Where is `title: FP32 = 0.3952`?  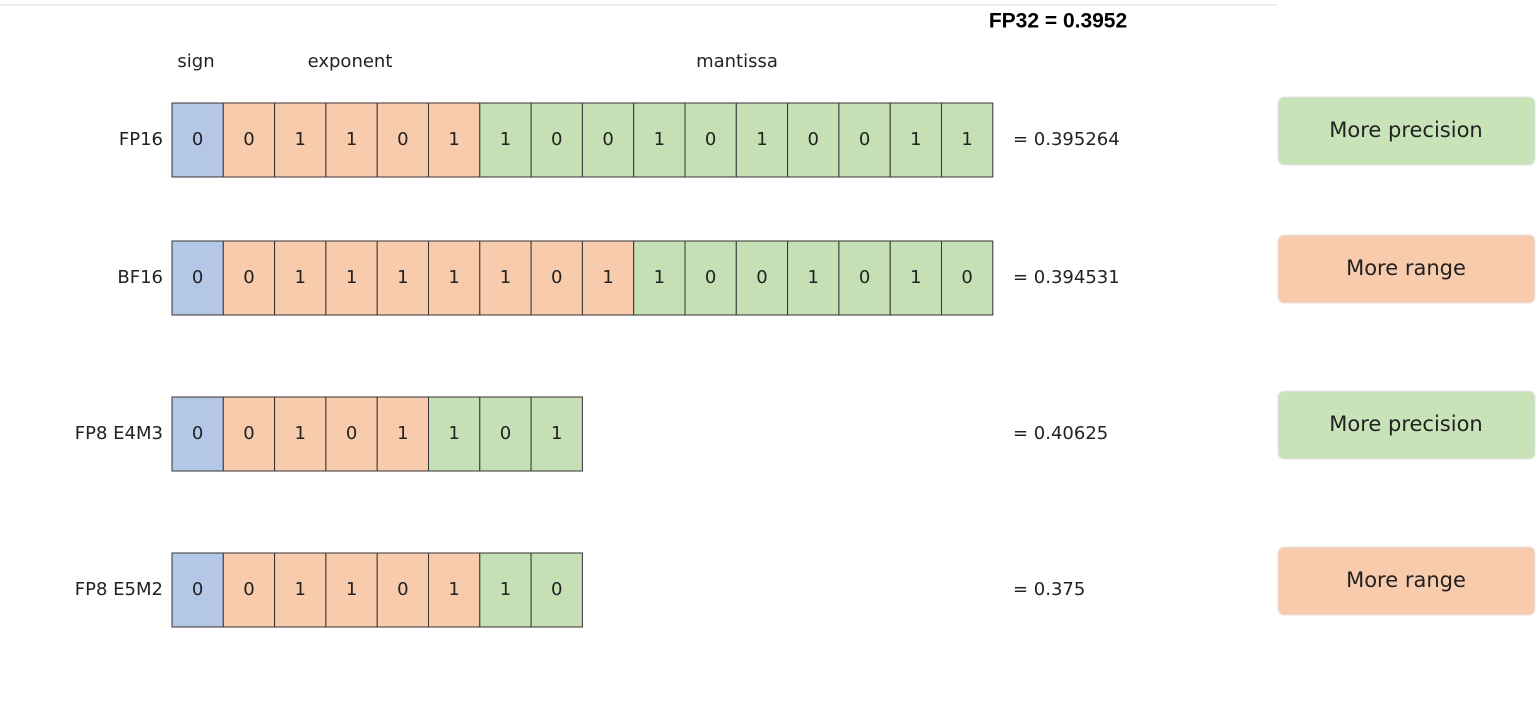
title: FP32 = 0.3952 is located at coordinates (1058, 21).